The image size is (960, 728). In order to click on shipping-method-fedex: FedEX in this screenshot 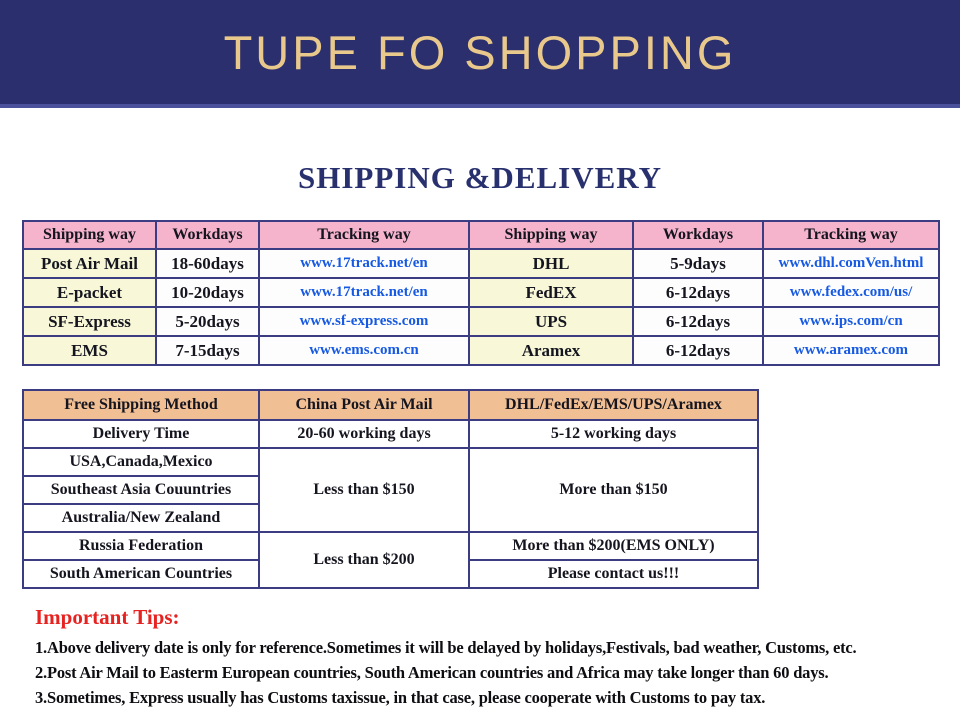, I will do `click(551, 292)`.